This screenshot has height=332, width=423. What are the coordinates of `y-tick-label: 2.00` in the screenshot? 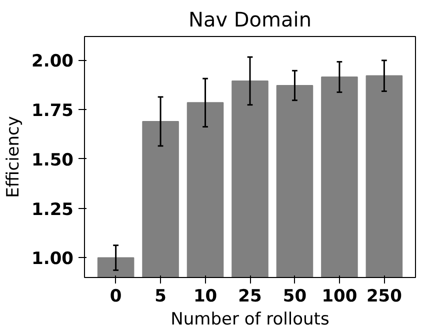 It's located at (53, 62).